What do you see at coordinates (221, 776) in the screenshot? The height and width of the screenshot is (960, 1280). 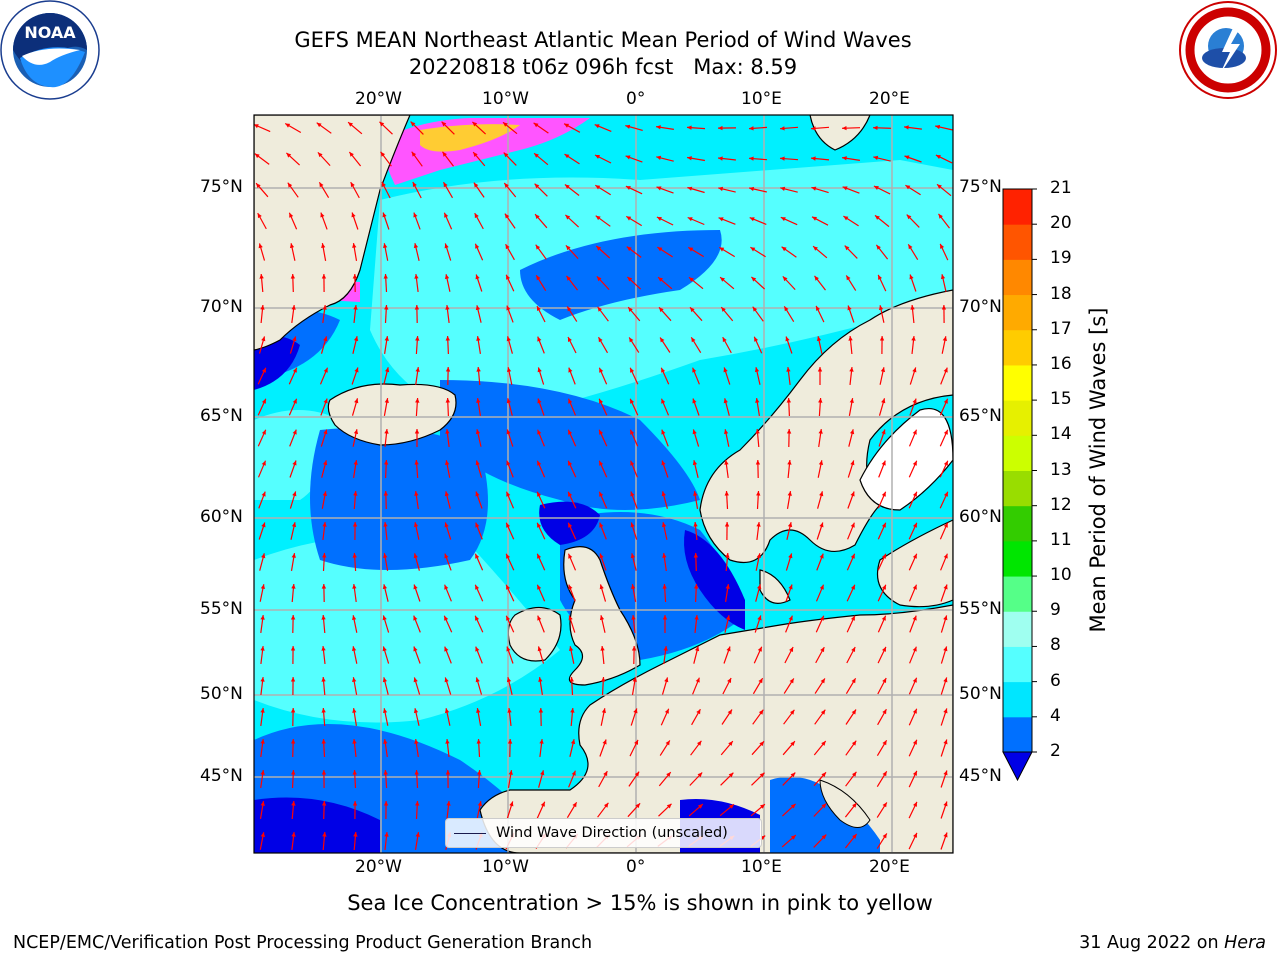 I see `lat-label-left: 45°N` at bounding box center [221, 776].